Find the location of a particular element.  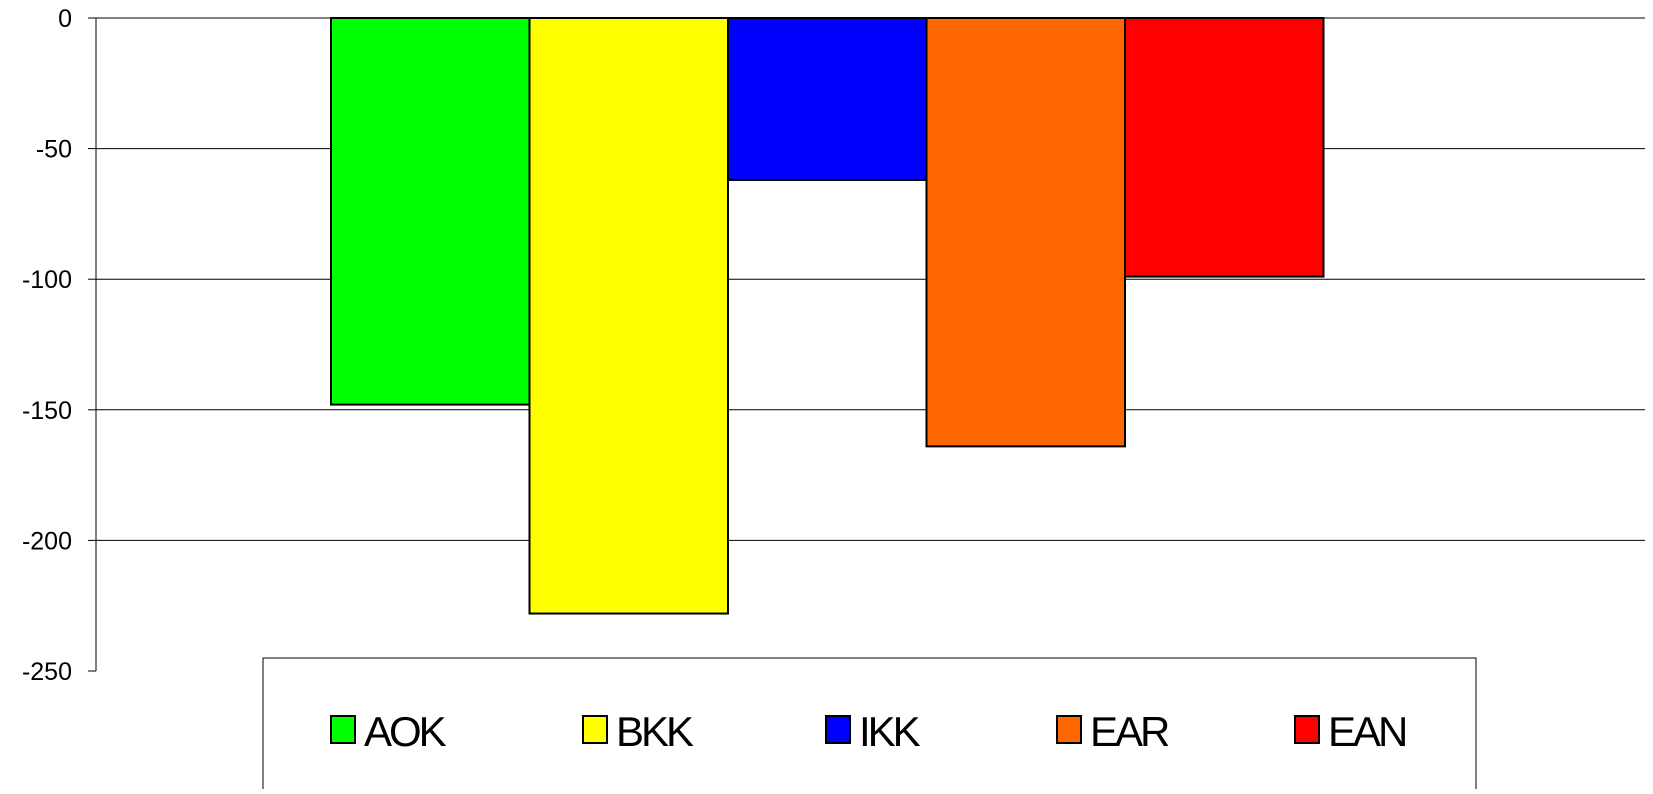

bar-ear is located at coordinates (1025, 232).